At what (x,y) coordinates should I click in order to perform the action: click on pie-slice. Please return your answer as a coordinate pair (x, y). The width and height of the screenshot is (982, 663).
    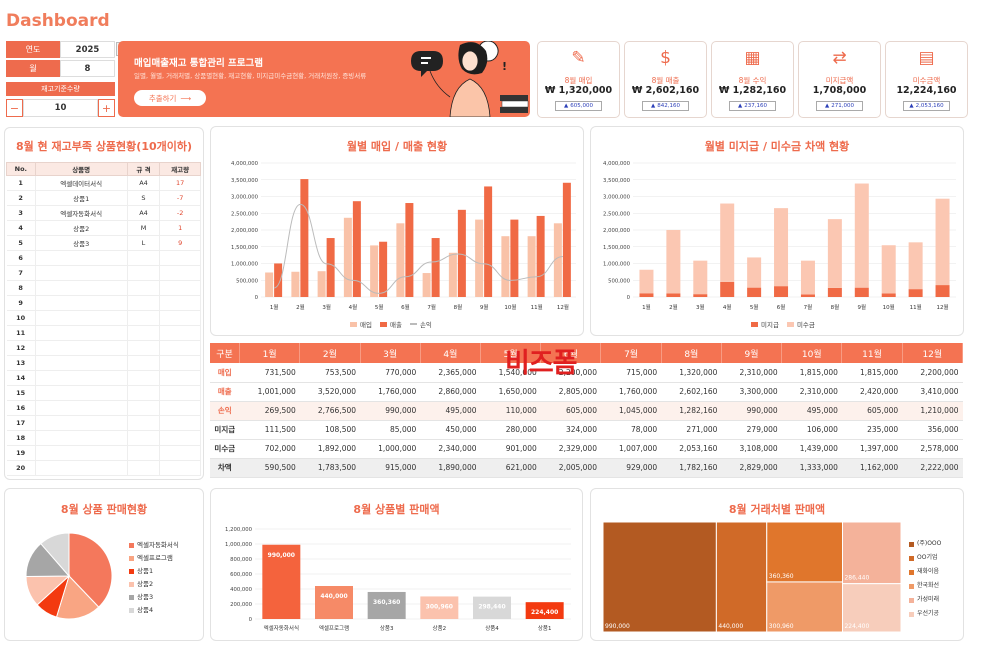
    Looking at the image, I should click on (77, 597).